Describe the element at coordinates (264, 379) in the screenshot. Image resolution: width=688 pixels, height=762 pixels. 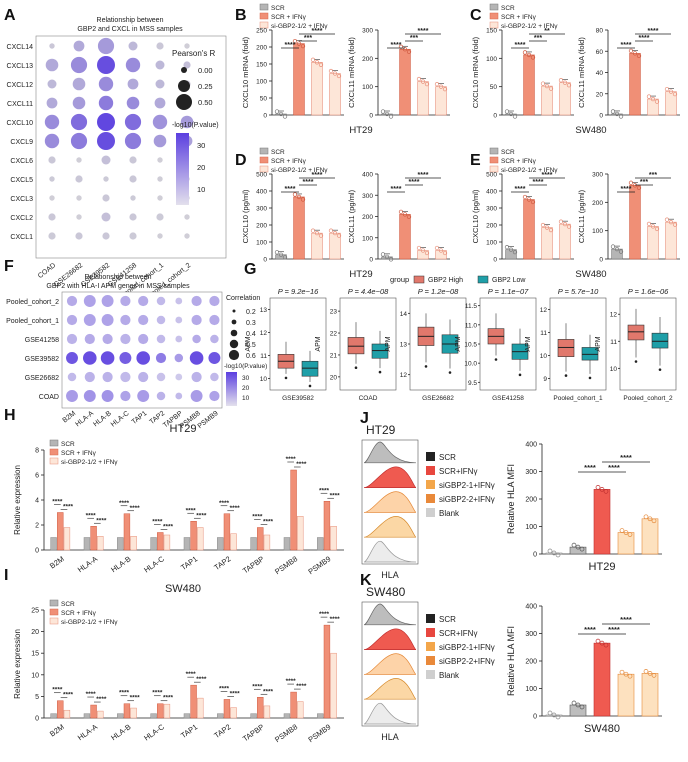
I see `panel-g-y-tick-label: 10` at that location.